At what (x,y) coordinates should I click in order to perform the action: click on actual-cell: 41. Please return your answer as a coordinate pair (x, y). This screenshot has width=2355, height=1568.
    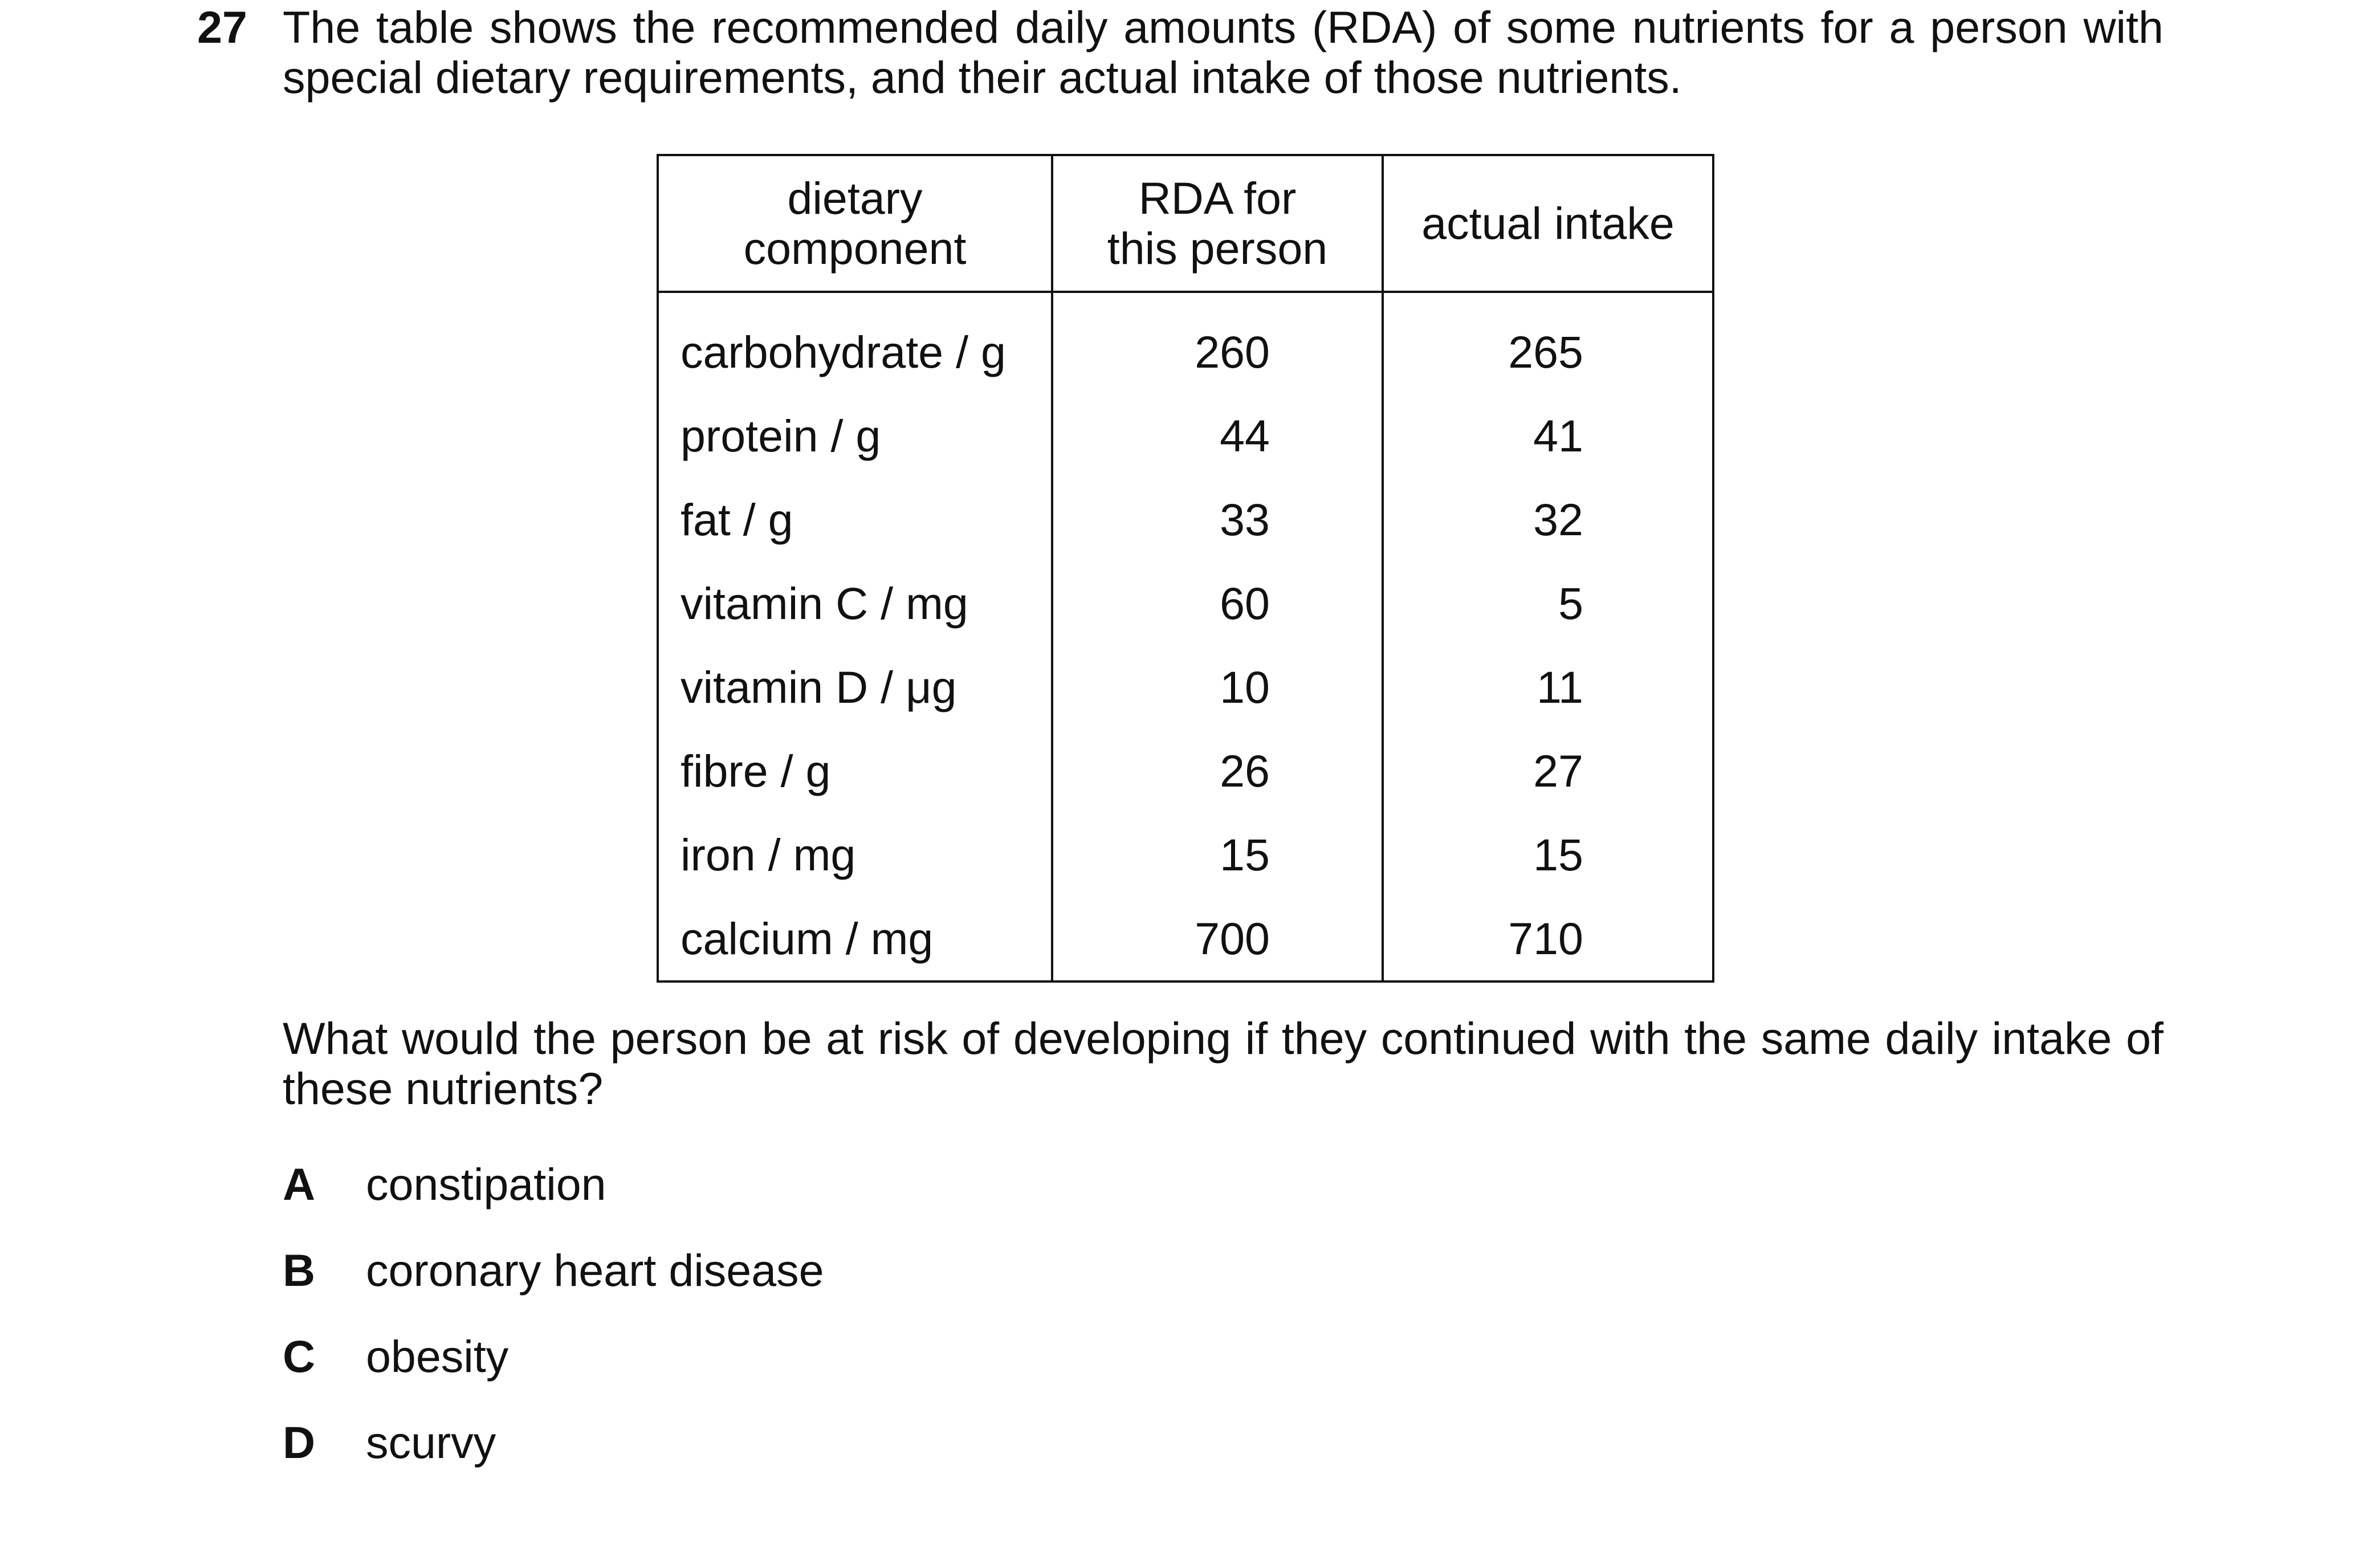
    Looking at the image, I should click on (1548, 436).